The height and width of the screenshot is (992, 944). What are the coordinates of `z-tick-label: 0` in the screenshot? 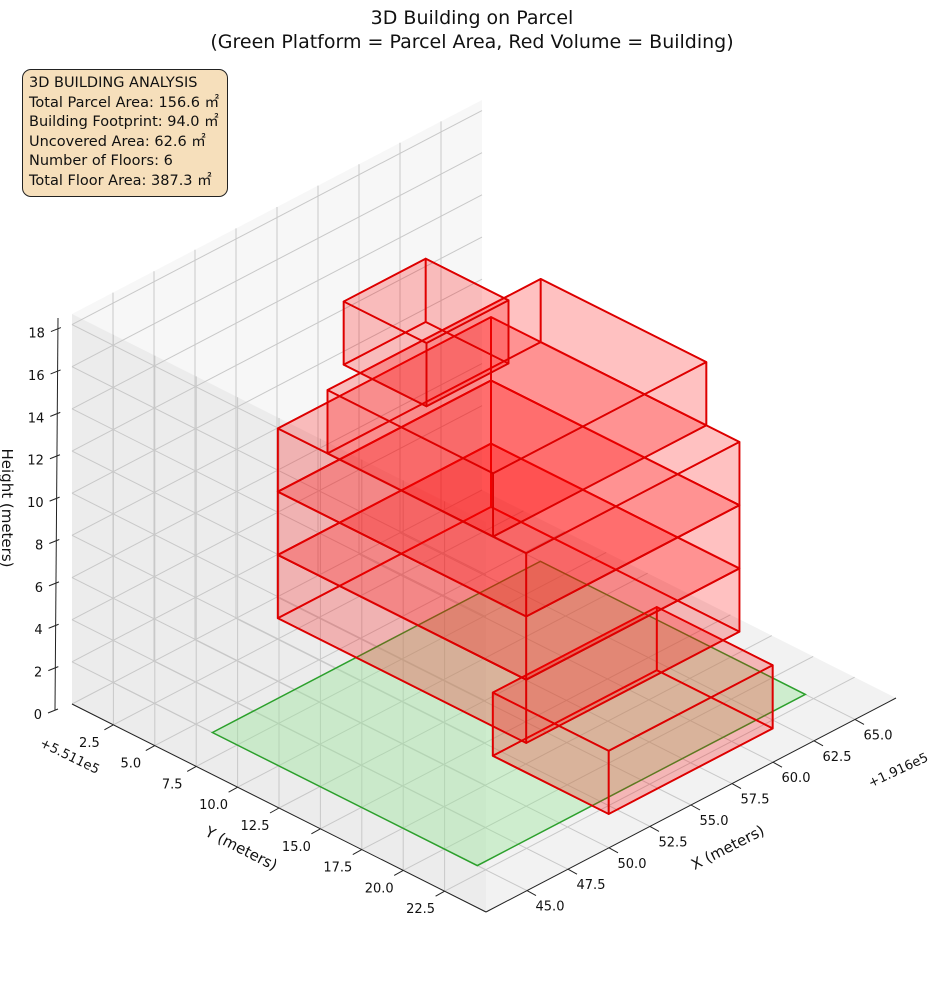 It's located at (38, 715).